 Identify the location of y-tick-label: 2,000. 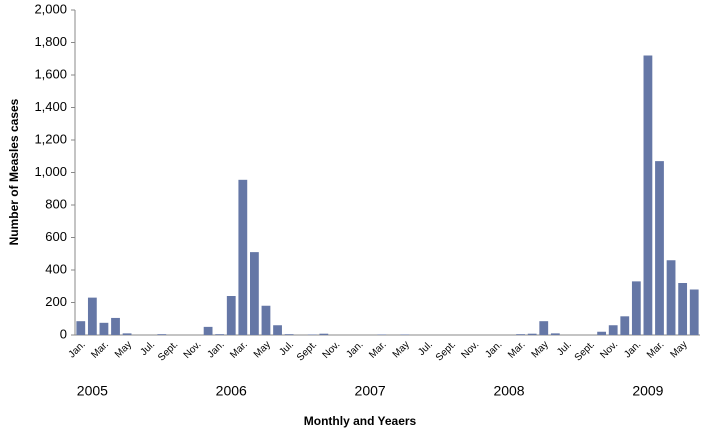
(50, 8).